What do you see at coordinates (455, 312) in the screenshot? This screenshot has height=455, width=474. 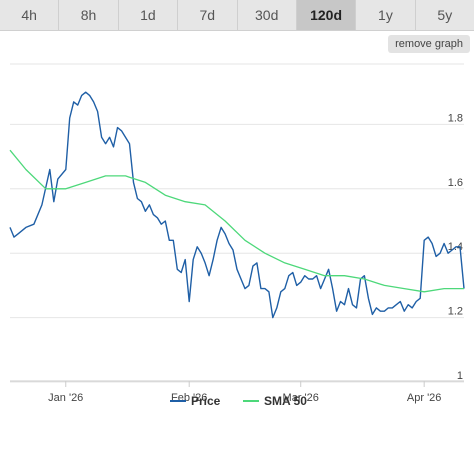 I see `y-tick-label: 1.2` at bounding box center [455, 312].